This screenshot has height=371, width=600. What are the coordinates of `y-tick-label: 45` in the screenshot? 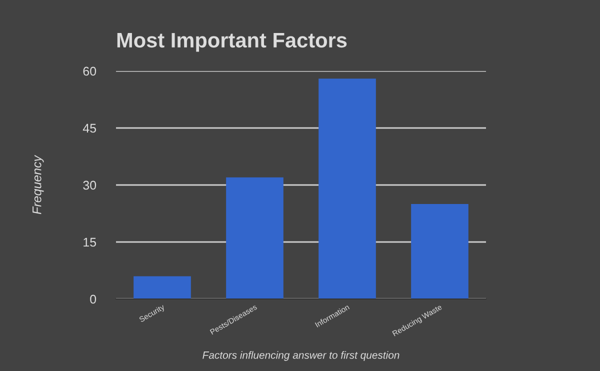 It's located at (89, 128).